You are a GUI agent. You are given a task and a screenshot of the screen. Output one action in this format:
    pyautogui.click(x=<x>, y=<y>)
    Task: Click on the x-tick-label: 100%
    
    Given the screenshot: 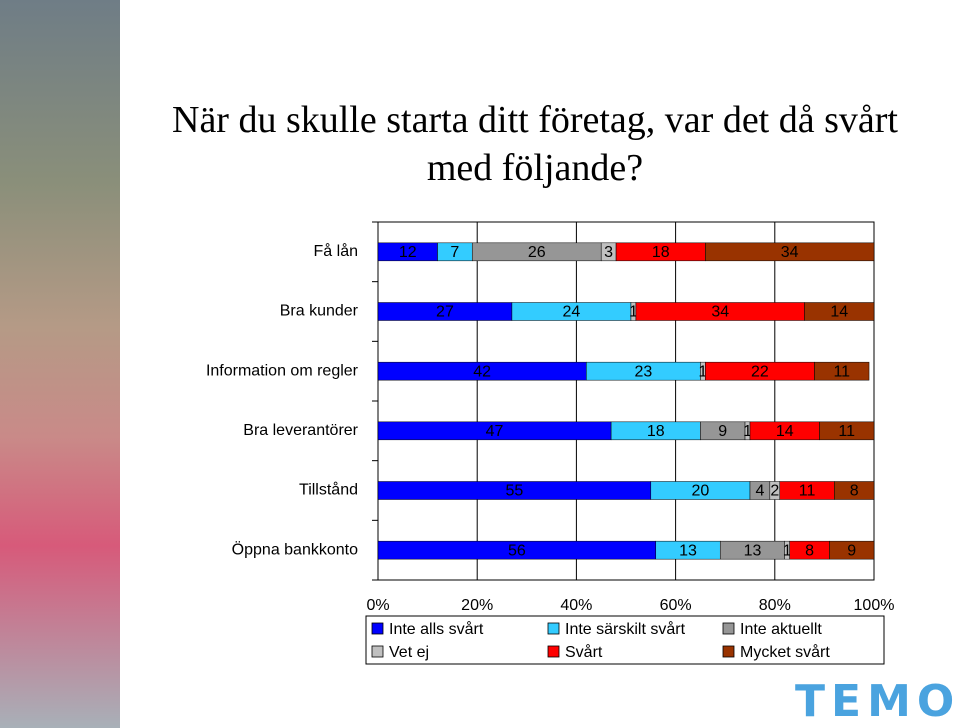 What is the action you would take?
    pyautogui.click(x=874, y=605)
    